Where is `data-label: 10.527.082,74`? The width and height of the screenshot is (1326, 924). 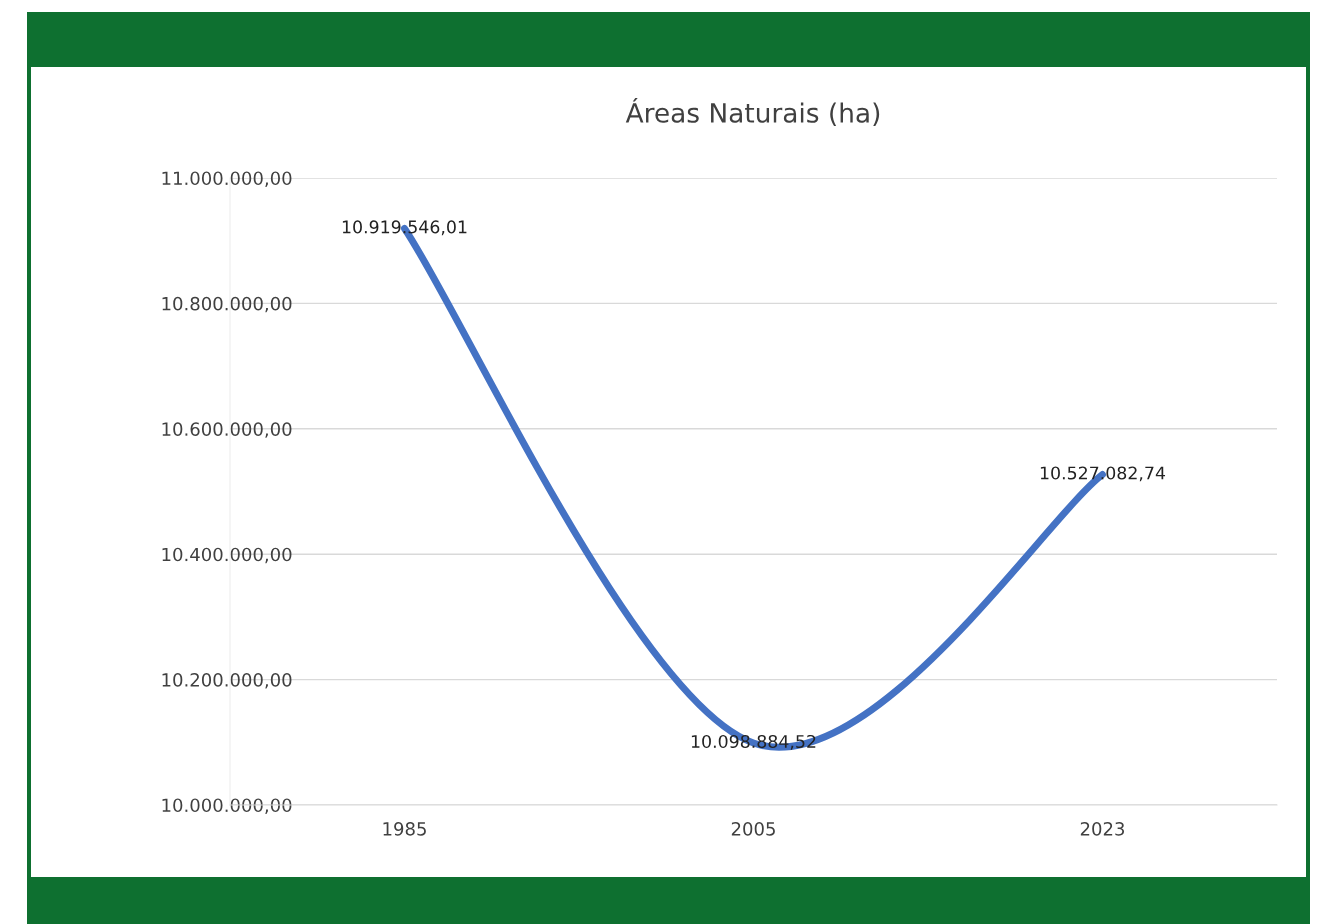
data-label: 10.527.082,74 is located at coordinates (1103, 474).